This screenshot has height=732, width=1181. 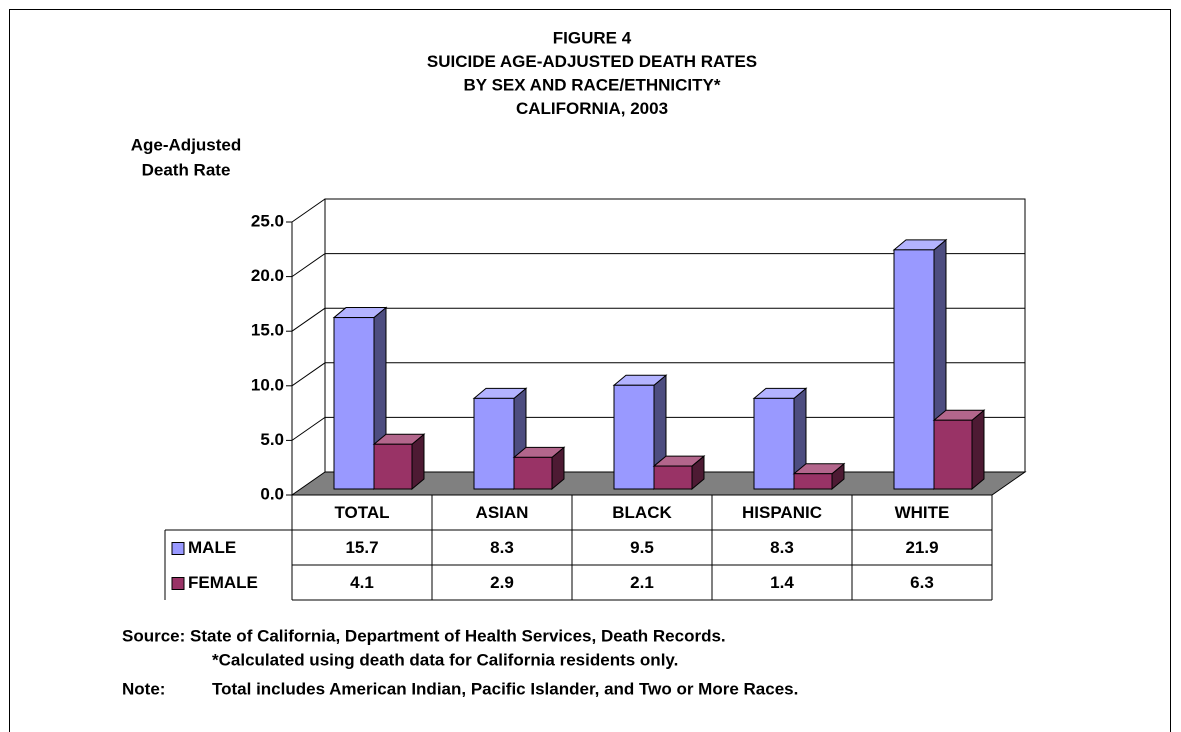 I want to click on table-value: 6.3, so click(x=922, y=582).